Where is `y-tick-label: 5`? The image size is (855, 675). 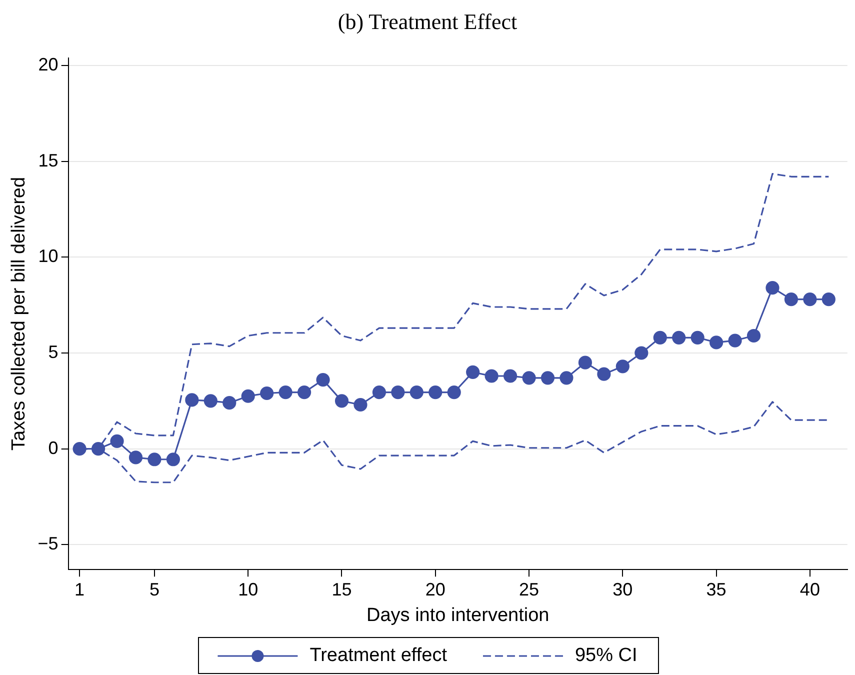 y-tick-label: 5 is located at coordinates (53, 352).